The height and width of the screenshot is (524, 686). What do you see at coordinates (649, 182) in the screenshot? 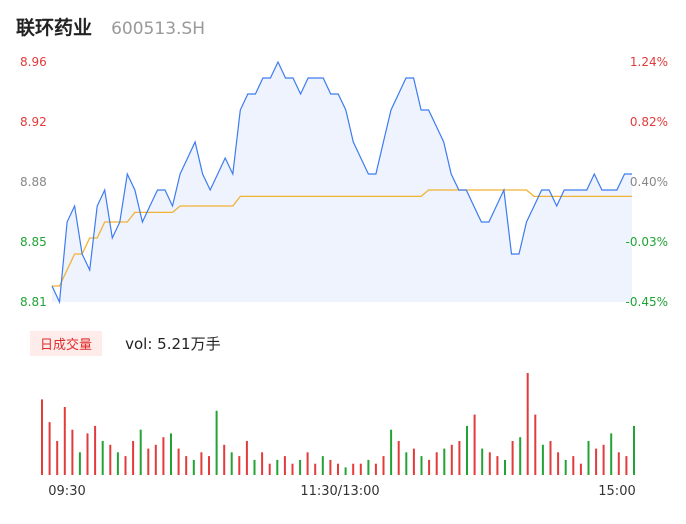
I see `percent-tick-label: 0.40%` at bounding box center [649, 182].